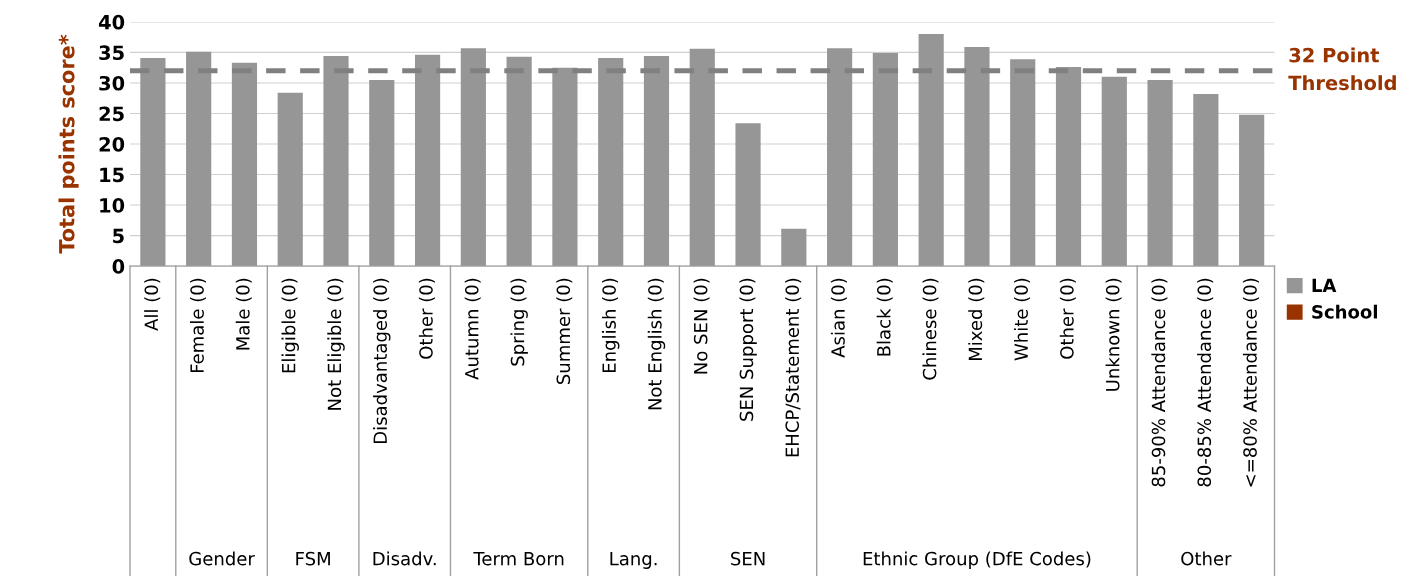  What do you see at coordinates (336, 344) in the screenshot?
I see `x-tick-label: Not Eligible (0)` at bounding box center [336, 344].